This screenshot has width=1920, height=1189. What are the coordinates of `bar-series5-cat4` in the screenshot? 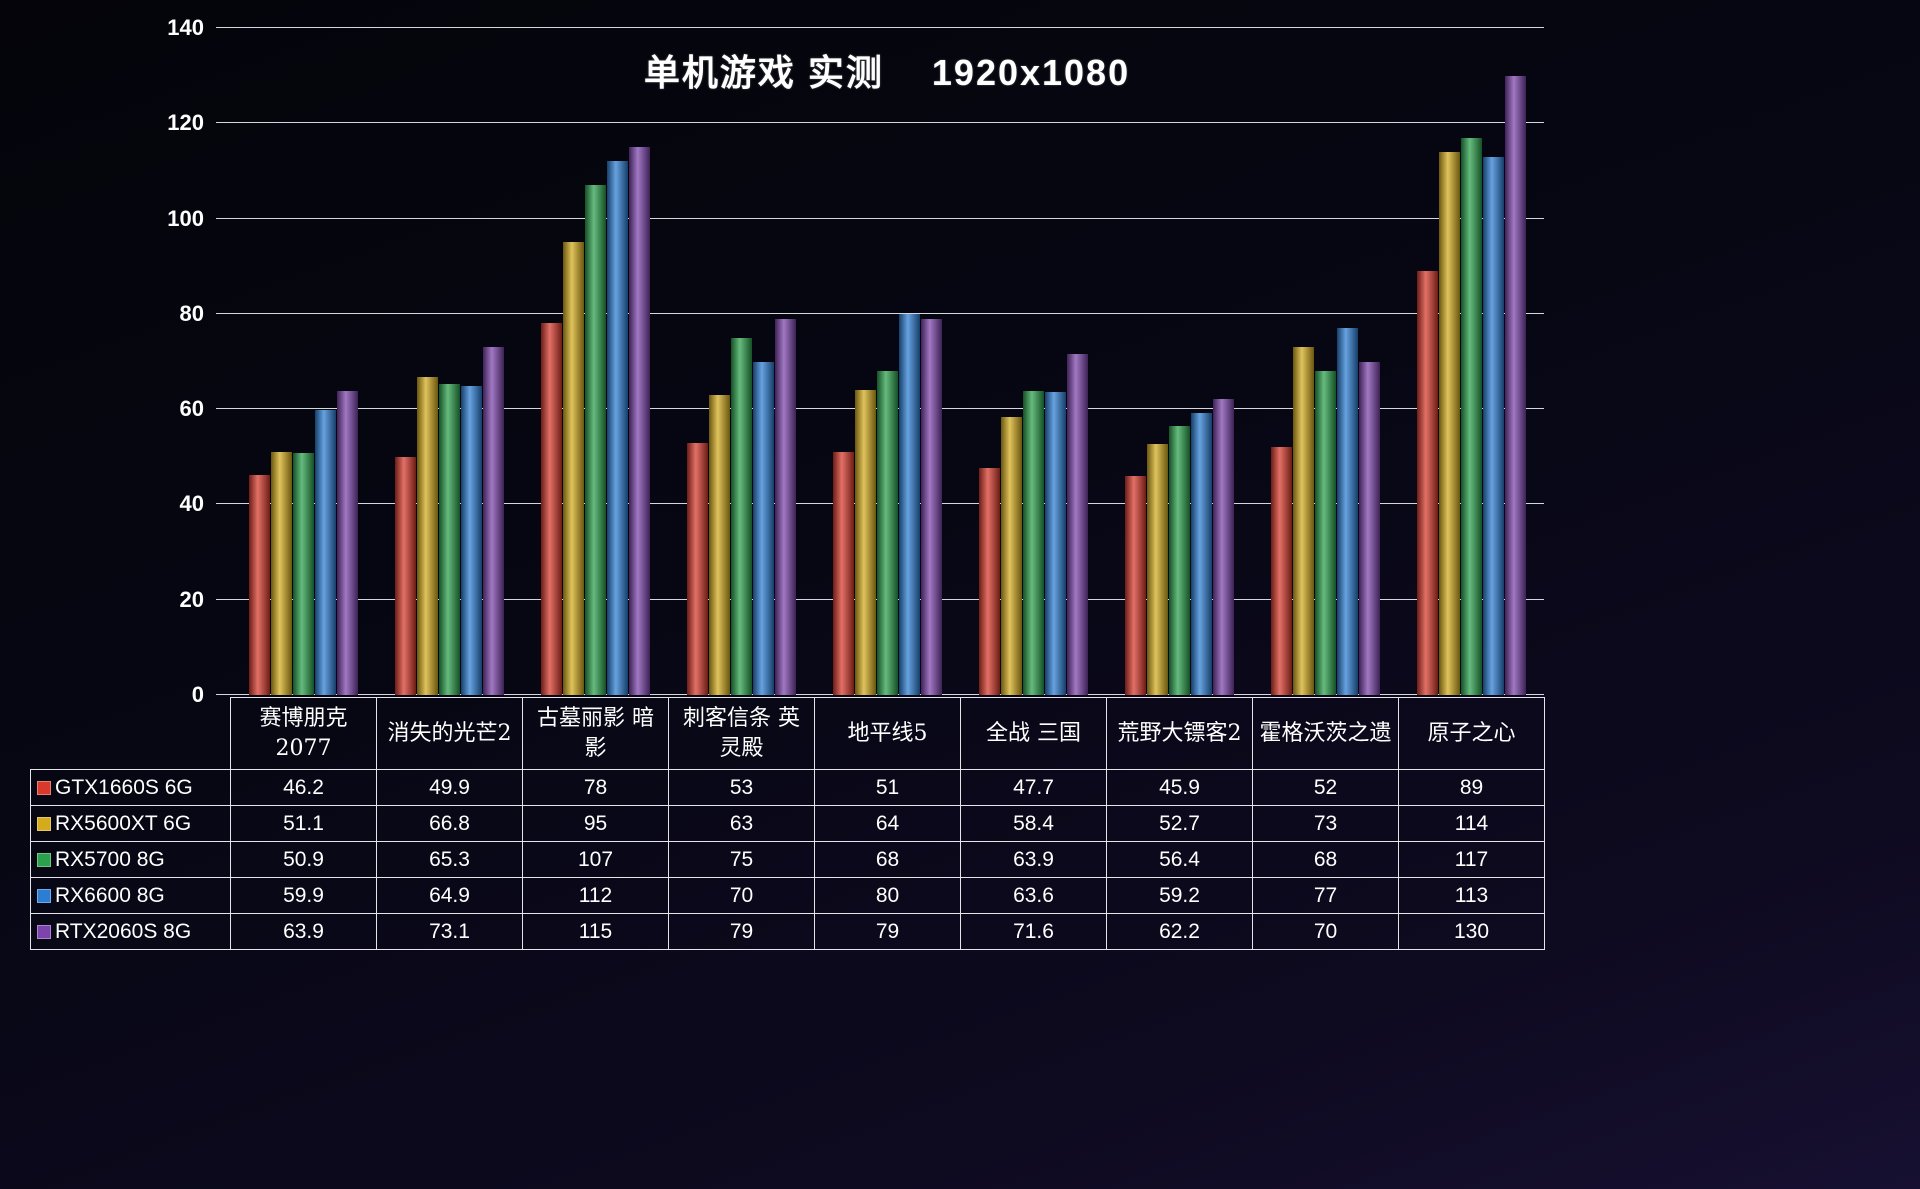 It's located at (785, 506).